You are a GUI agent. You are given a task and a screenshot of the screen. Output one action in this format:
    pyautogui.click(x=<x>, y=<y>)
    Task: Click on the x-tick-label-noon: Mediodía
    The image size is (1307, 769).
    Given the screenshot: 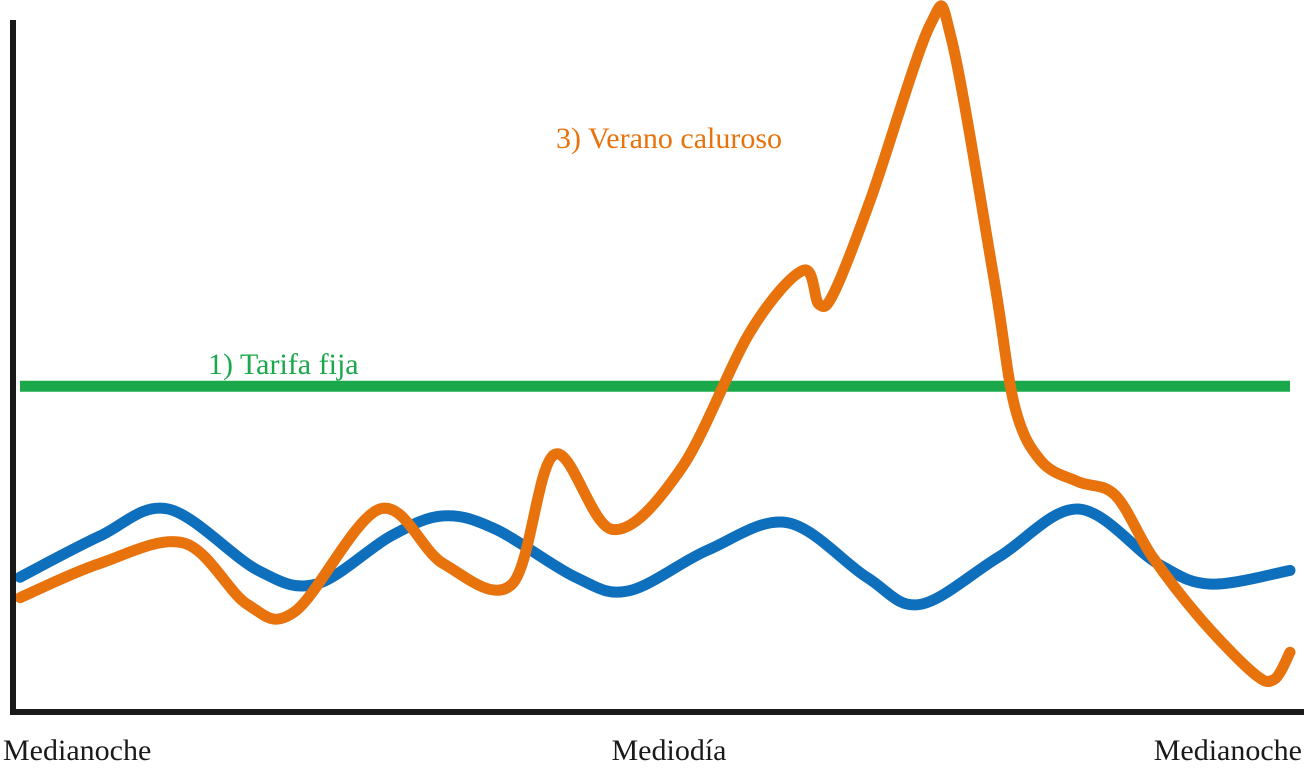 What is the action you would take?
    pyautogui.click(x=669, y=750)
    